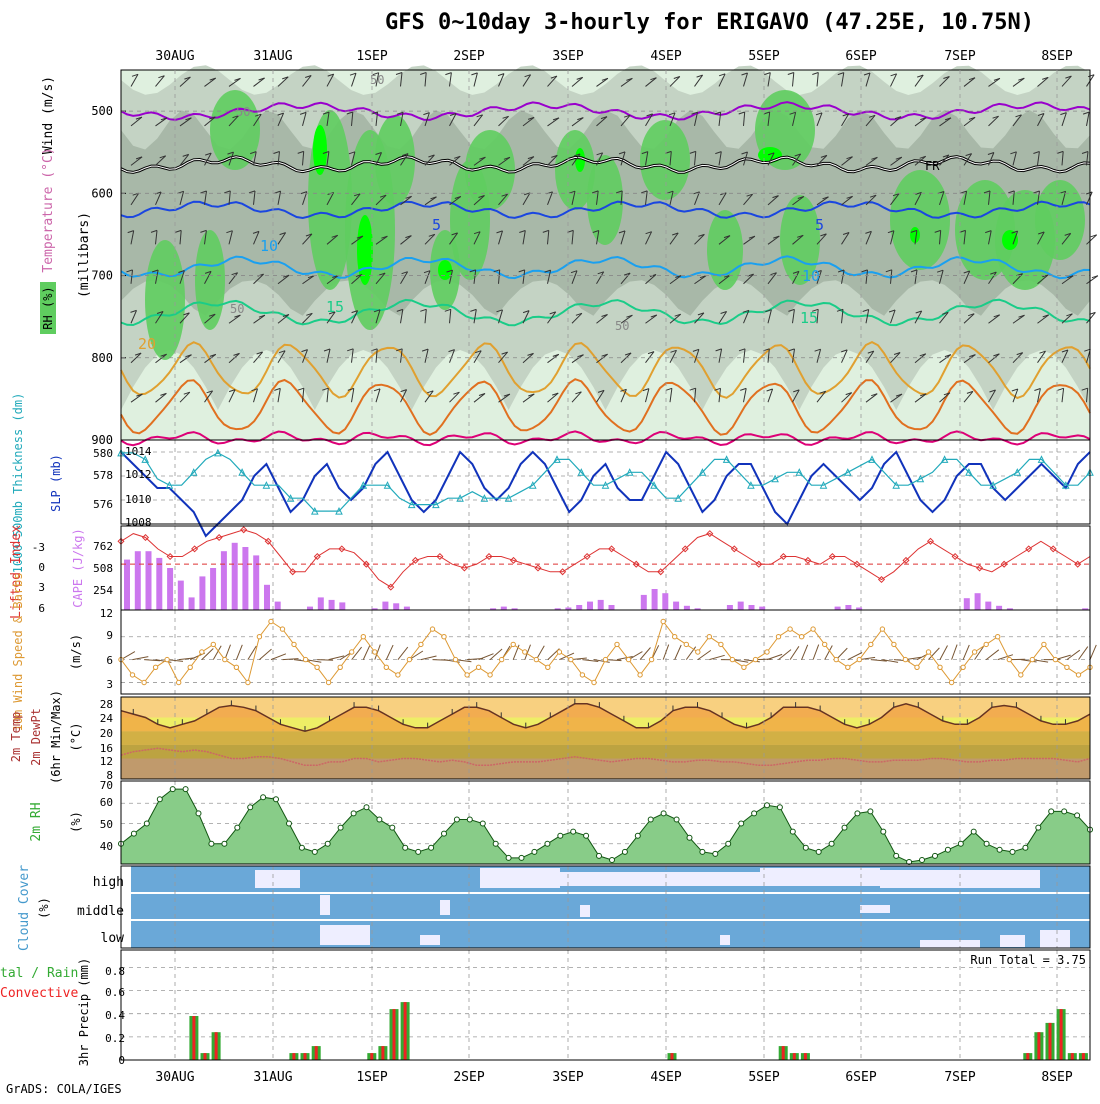 This screenshot has height=1104, width=1100. I want to click on temp-tick: 12, so click(106, 761).